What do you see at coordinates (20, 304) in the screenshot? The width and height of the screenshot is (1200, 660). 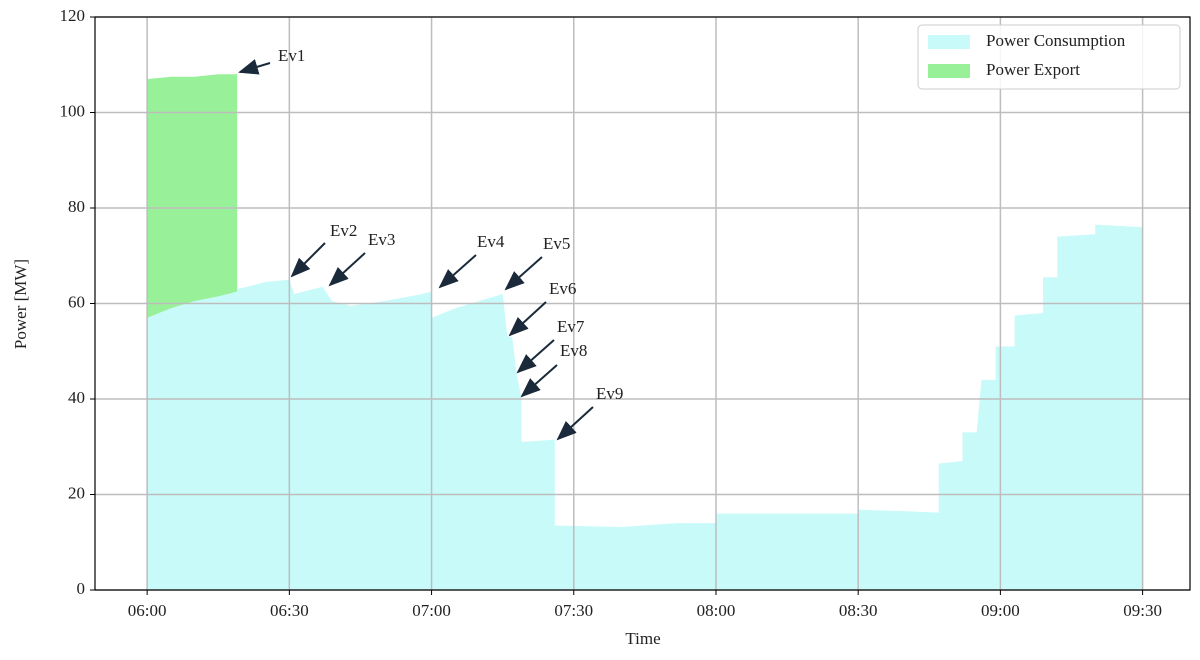 I see `y-axis-label: Power [MW]` at bounding box center [20, 304].